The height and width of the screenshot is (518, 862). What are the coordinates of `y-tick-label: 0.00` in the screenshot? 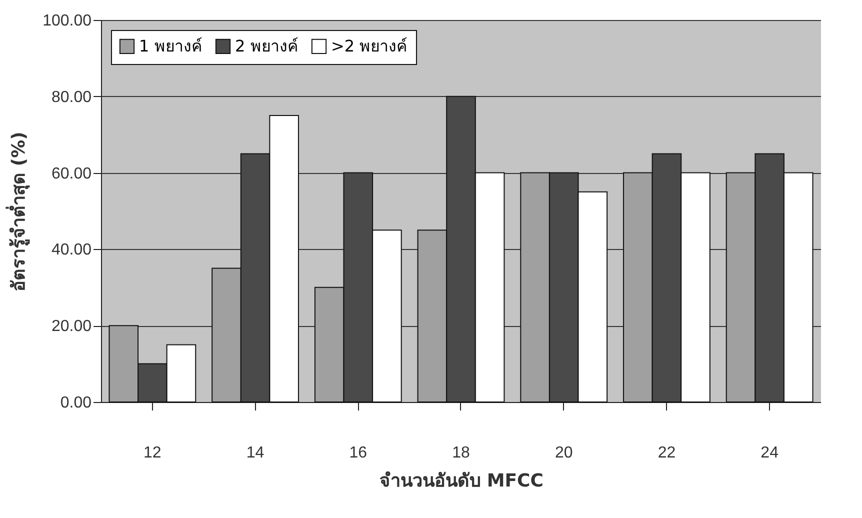 It's located at (76, 403).